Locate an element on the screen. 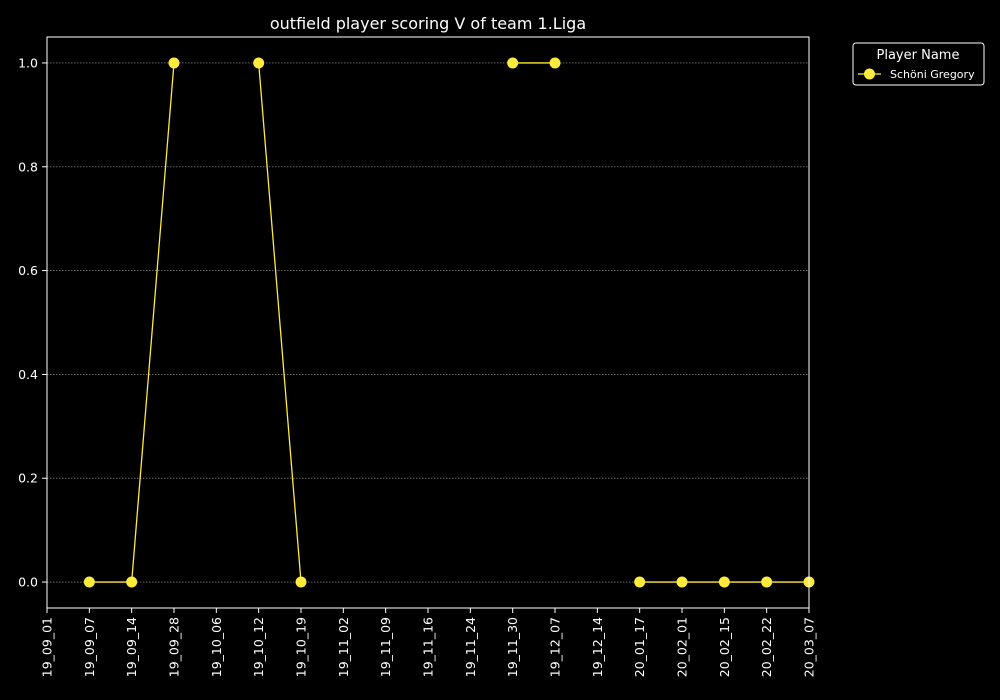  legend-entry-label: Schöni Gregory is located at coordinates (932, 74).